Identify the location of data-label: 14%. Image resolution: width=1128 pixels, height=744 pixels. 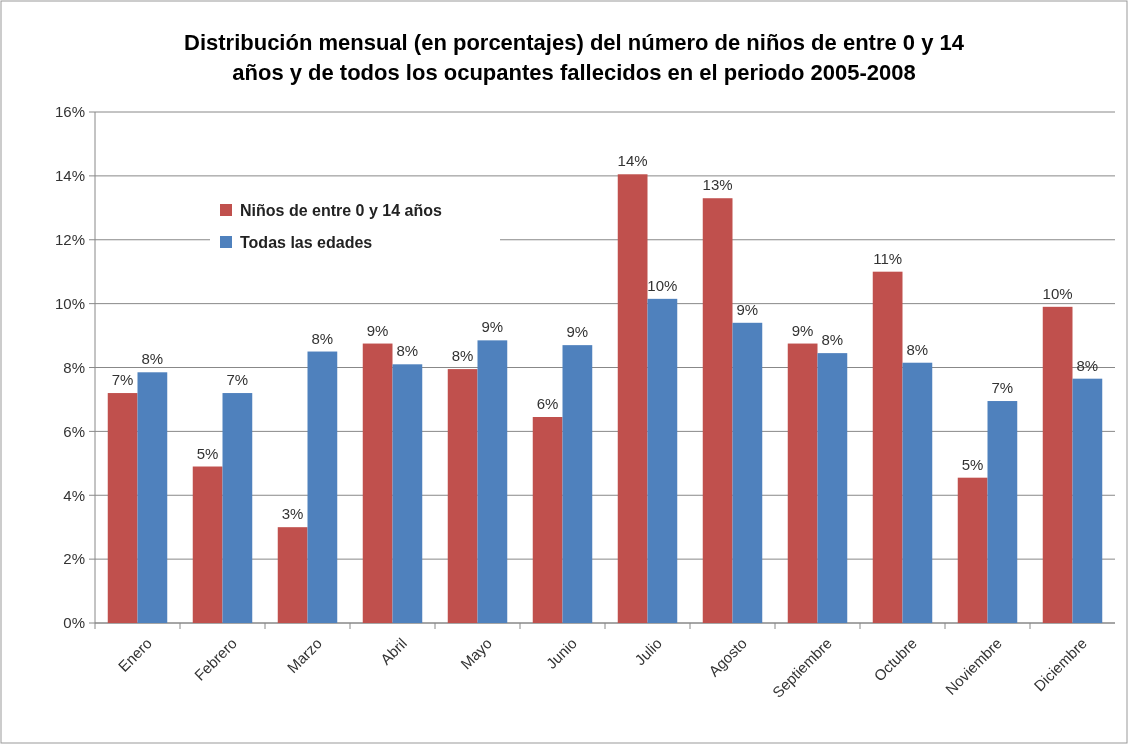
(632, 161).